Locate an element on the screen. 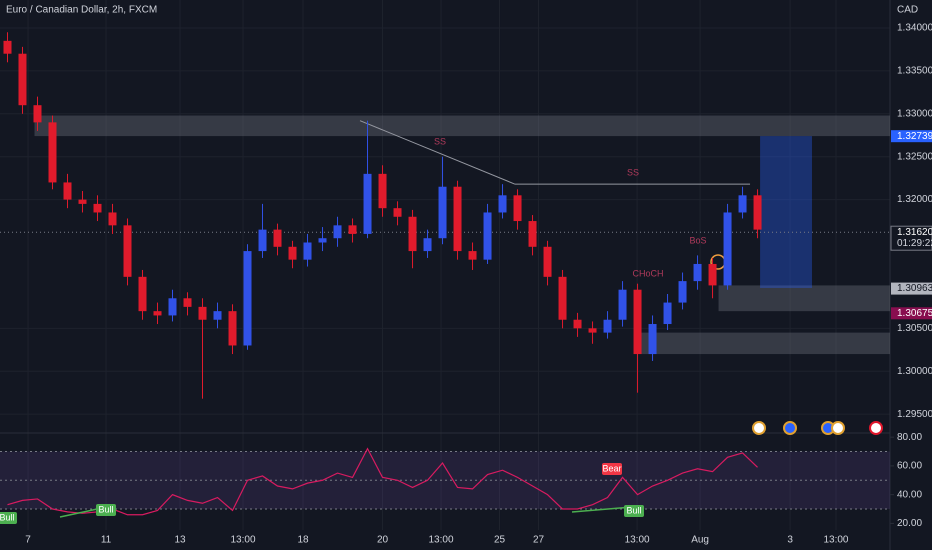  y-tick-label: 1.29500 is located at coordinates (914, 414).